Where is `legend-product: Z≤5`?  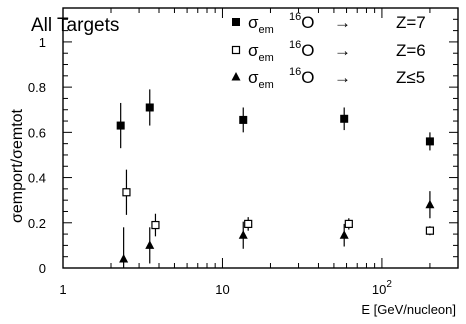
legend-product: Z≤5 is located at coordinates (410, 77).